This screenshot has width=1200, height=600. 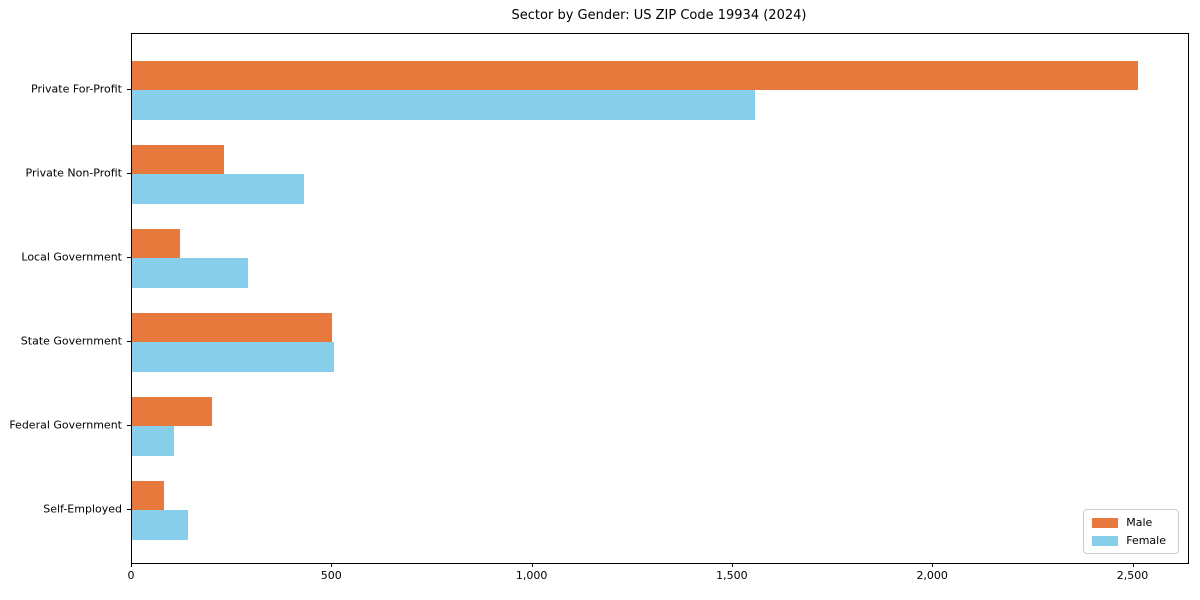 What do you see at coordinates (331, 575) in the screenshot?
I see `x-axis-label-500: 500` at bounding box center [331, 575].